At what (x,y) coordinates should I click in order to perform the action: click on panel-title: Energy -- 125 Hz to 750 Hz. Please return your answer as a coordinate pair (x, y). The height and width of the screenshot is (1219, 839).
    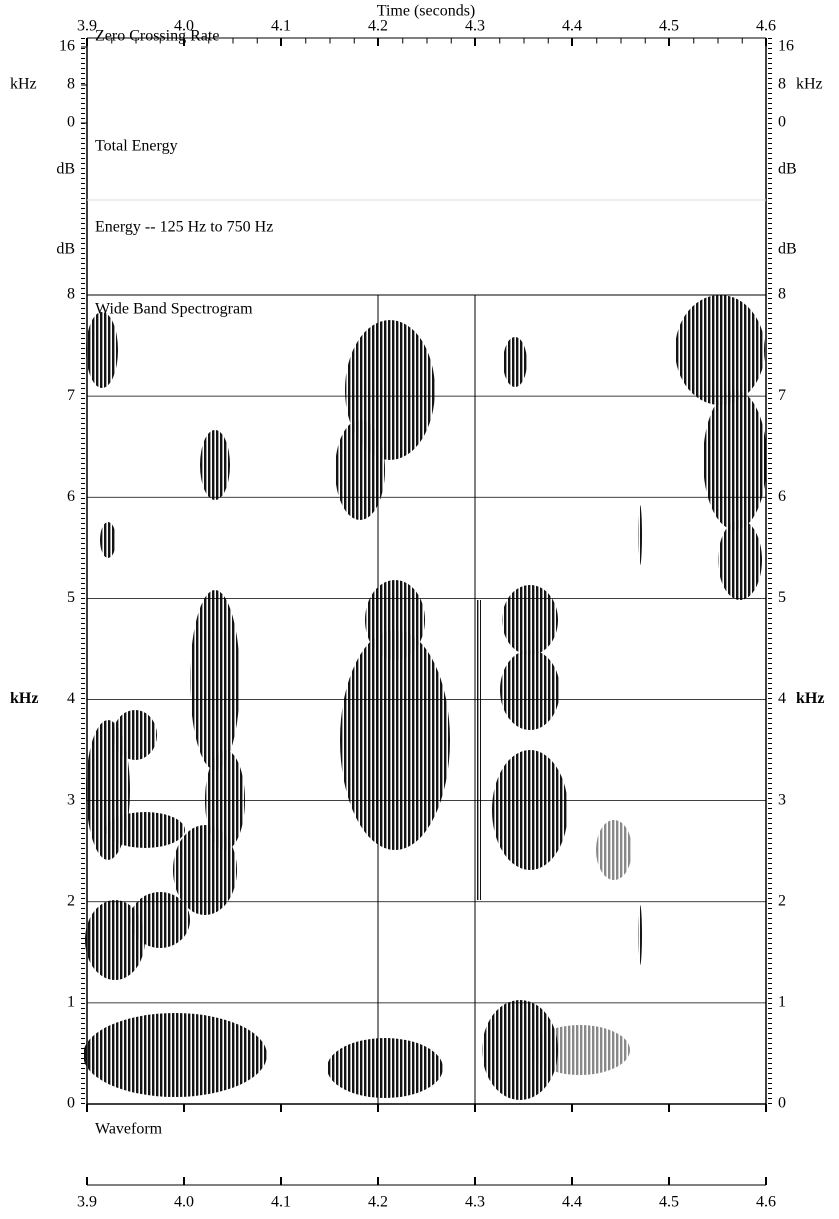
    Looking at the image, I should click on (184, 227).